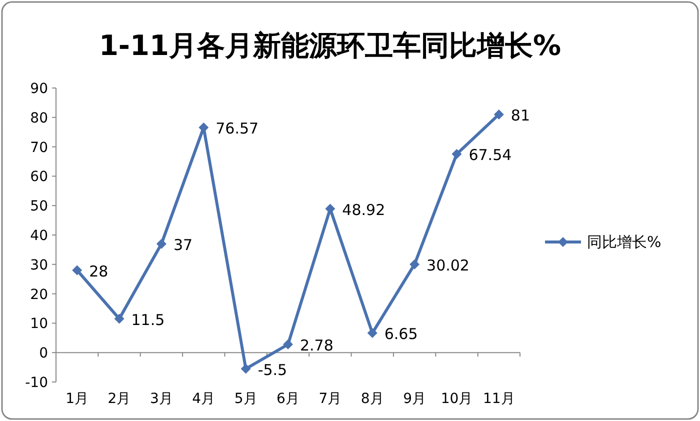 This screenshot has height=421, width=700. I want to click on y-tick-label: 80, so click(39, 118).